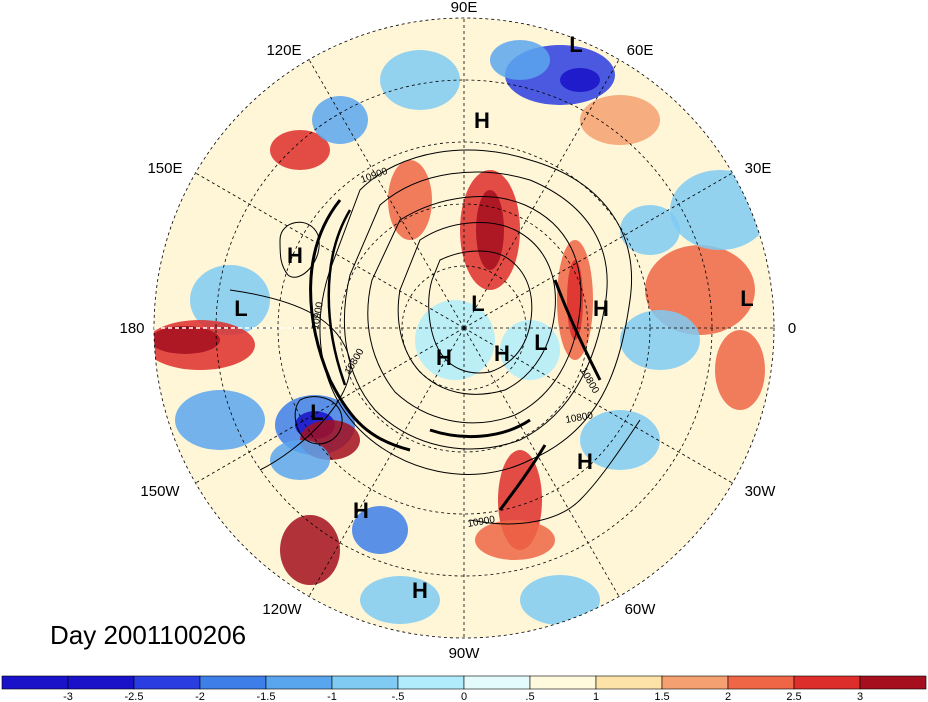 The width and height of the screenshot is (928, 702). Describe the element at coordinates (160, 491) in the screenshot. I see `lon-label-150w: 150W` at that location.